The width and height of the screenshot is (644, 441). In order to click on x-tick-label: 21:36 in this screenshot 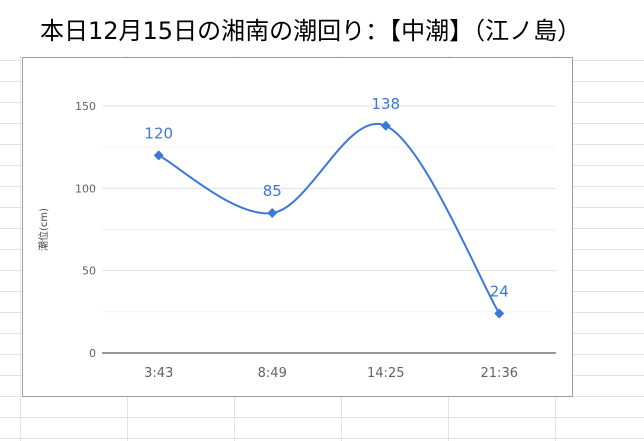, I will do `click(499, 373)`.